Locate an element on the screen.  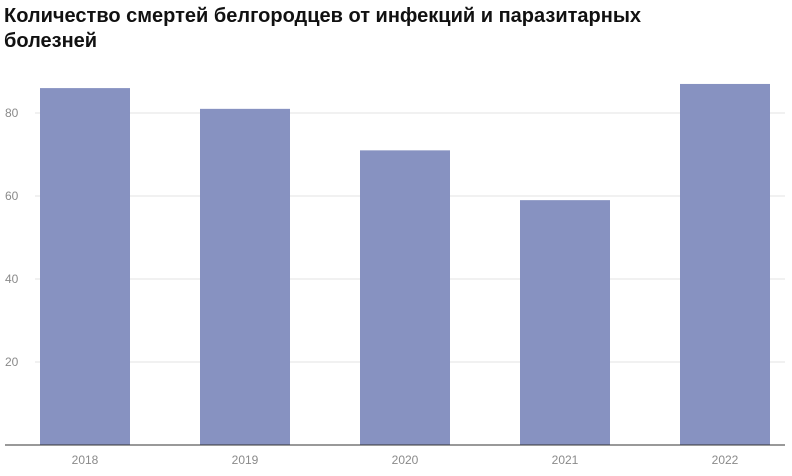
x-tick-label: 2021 is located at coordinates (565, 460).